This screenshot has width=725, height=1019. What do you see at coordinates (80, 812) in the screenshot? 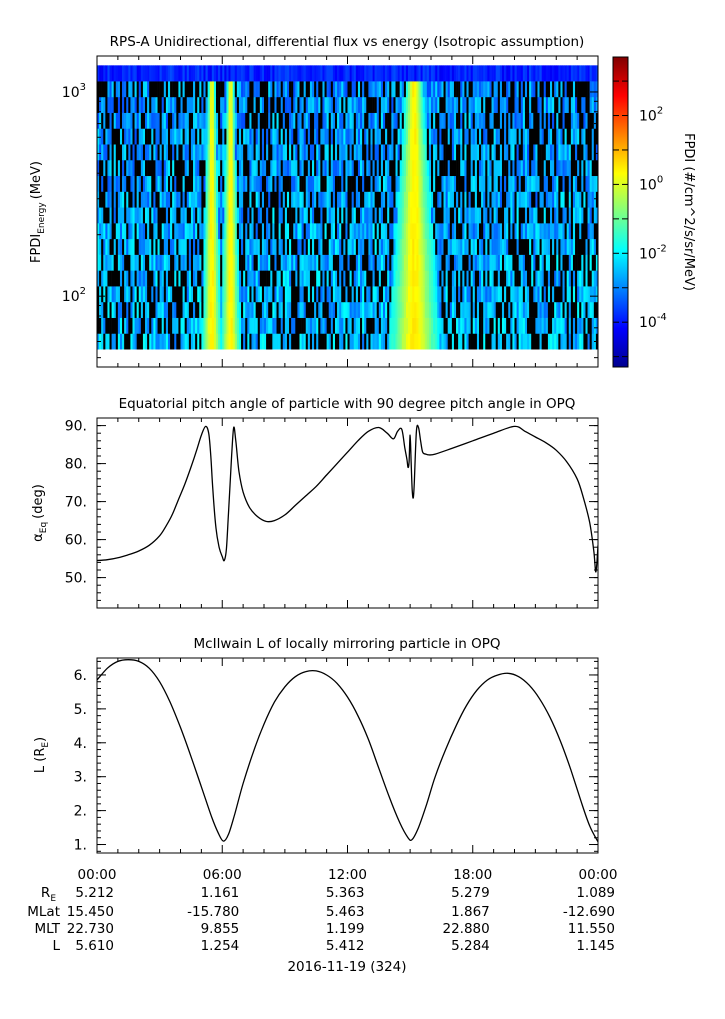
I see `y-tick-label: 2.` at bounding box center [80, 812].